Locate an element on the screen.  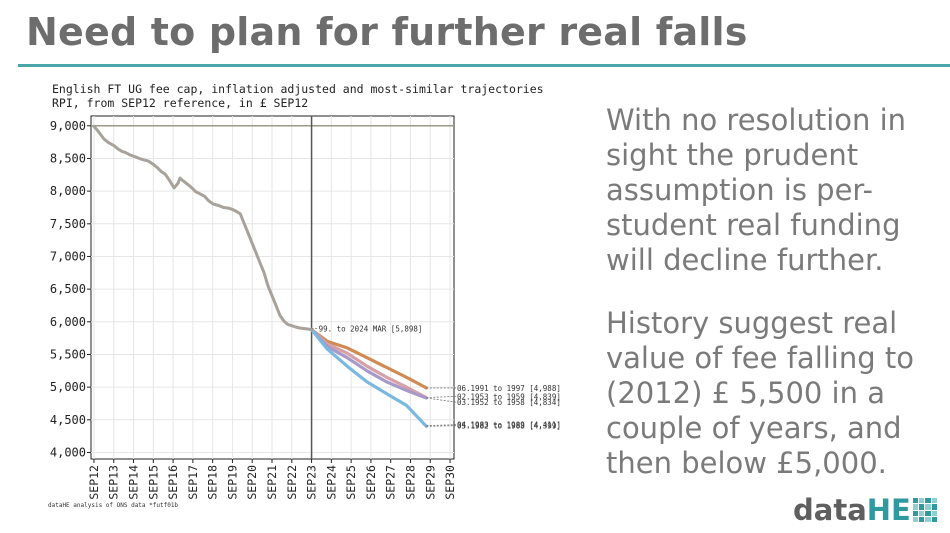
y-tick-label: 6,500 is located at coordinates (68, 289).